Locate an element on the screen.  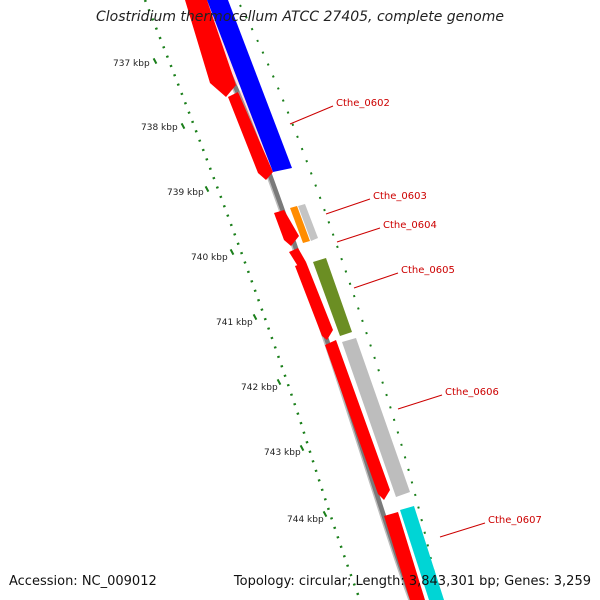
gene-block-gray-large is located at coordinates (376, 417).